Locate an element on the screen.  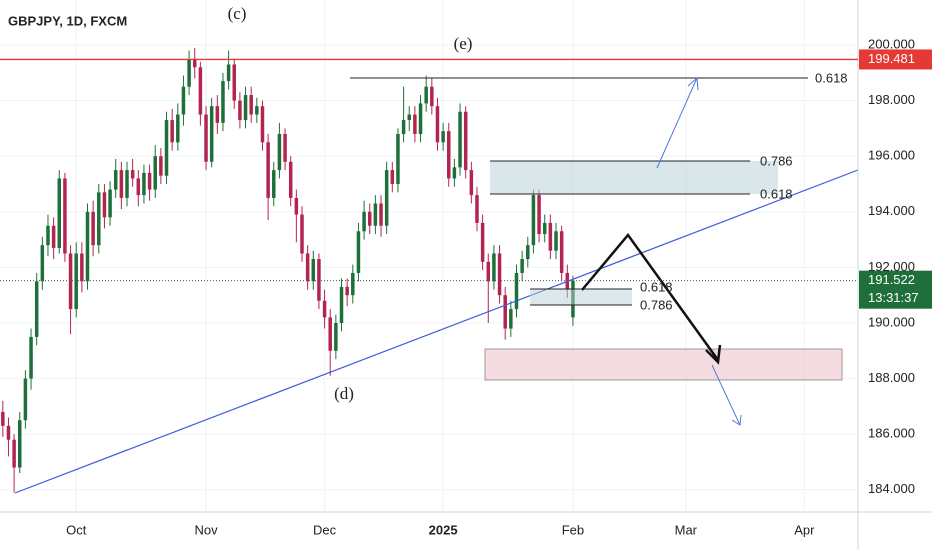
wave-label: (d) is located at coordinates (344, 393).